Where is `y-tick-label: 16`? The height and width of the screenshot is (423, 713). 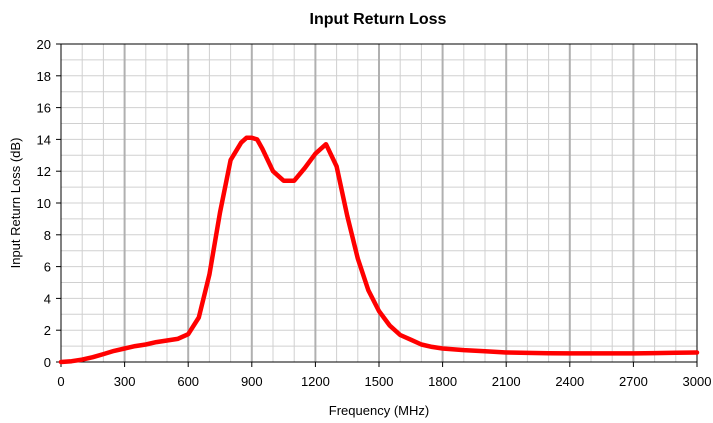 y-tick-label: 16 is located at coordinates (44, 108).